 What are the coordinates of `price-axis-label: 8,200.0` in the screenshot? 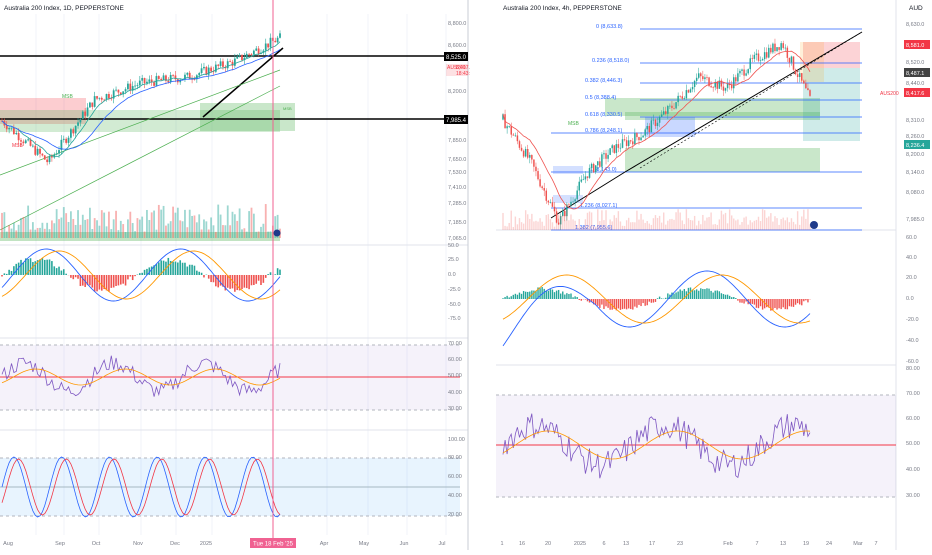 It's located at (457, 92).